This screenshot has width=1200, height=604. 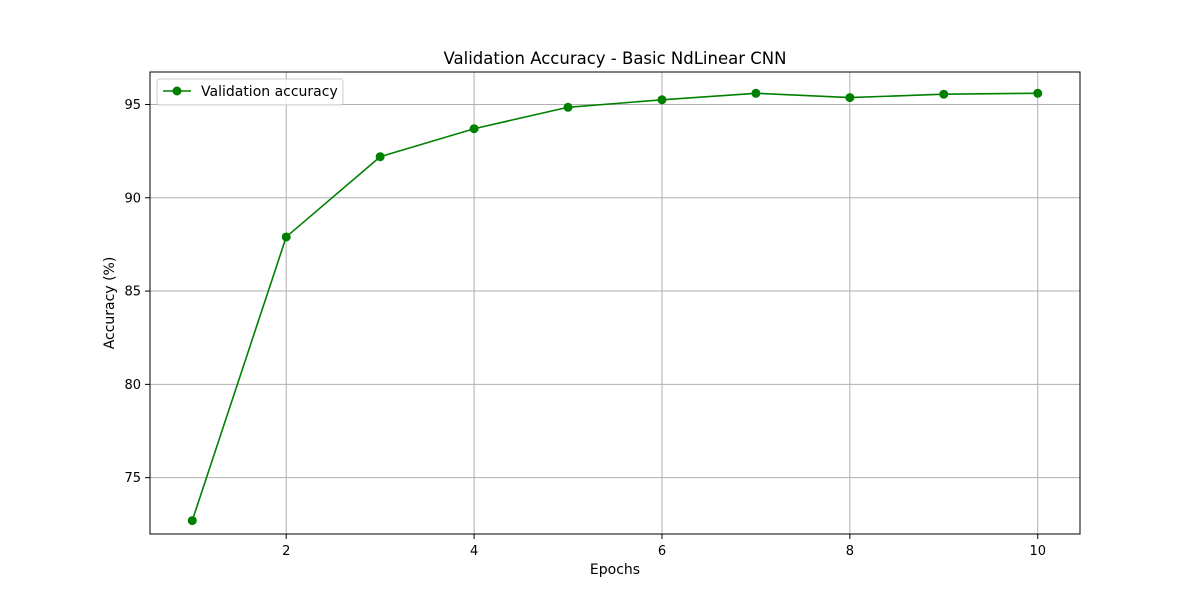 What do you see at coordinates (615, 570) in the screenshot?
I see `x-axis-label: Epochs` at bounding box center [615, 570].